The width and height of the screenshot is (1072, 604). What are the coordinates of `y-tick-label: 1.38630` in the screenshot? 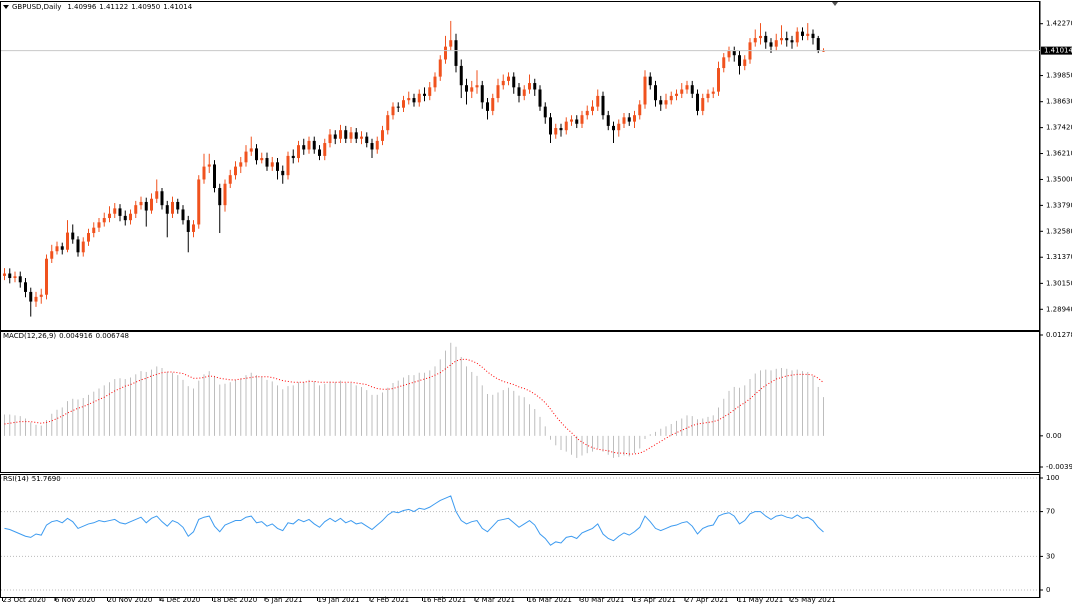 It's located at (1059, 102).